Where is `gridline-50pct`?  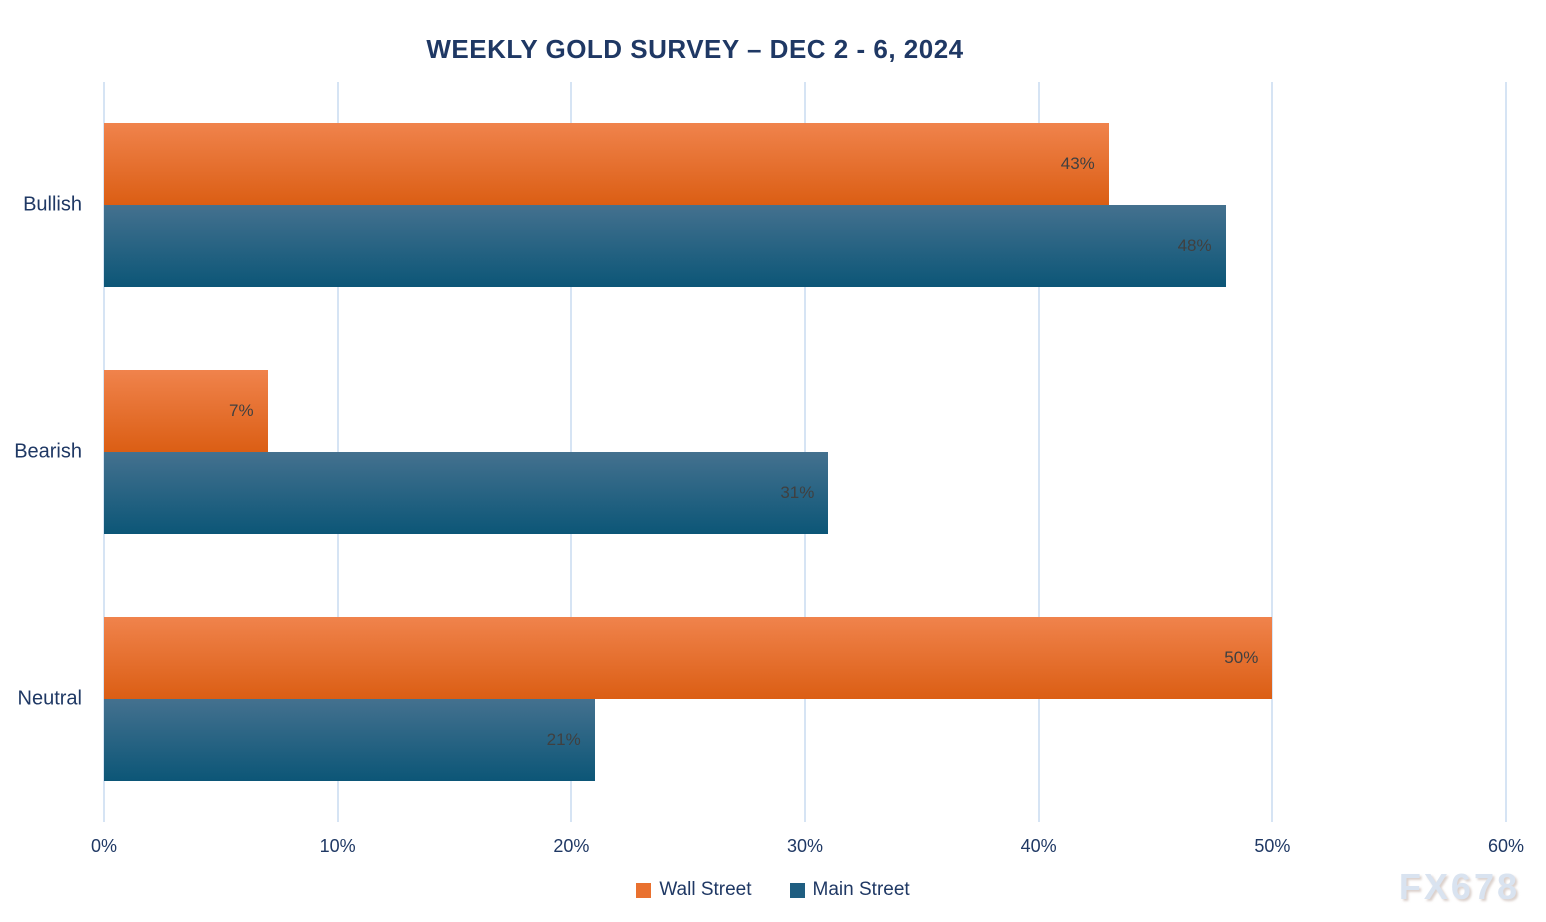
gridline-50pct is located at coordinates (1272, 452).